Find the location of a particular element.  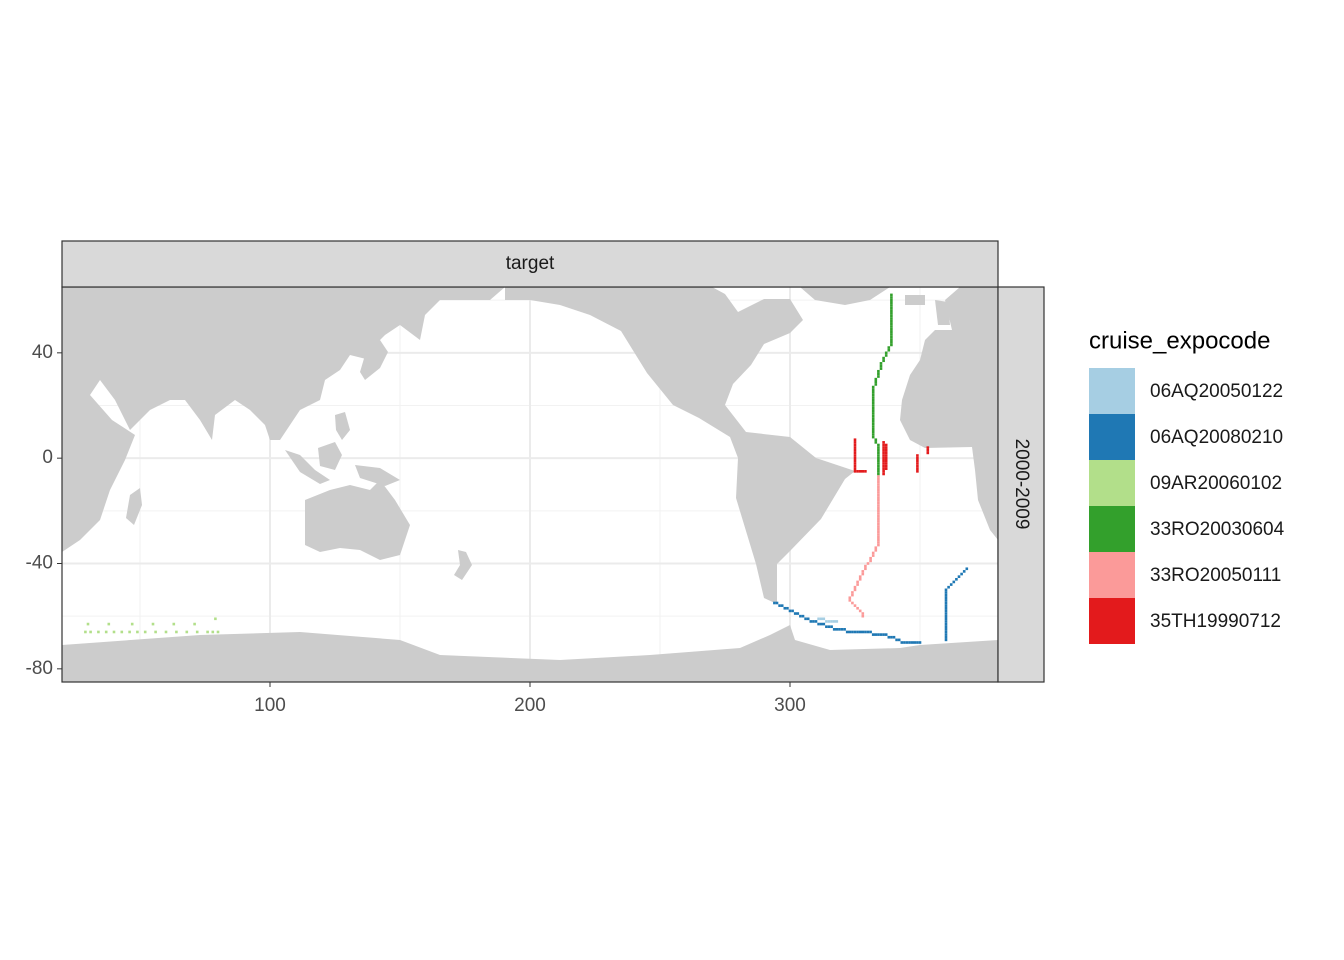

britain is located at coordinates (942, 312).